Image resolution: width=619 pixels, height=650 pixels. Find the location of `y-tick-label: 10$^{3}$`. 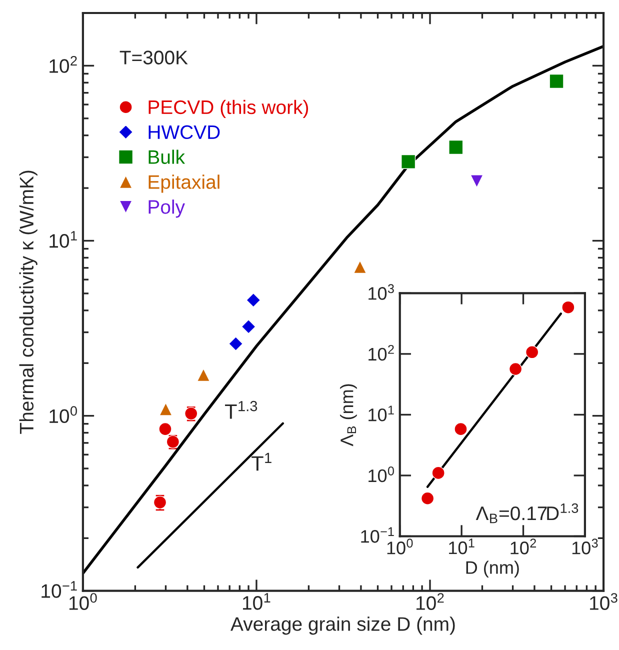

y-tick-label: 10$^{3}$ is located at coordinates (381, 292).